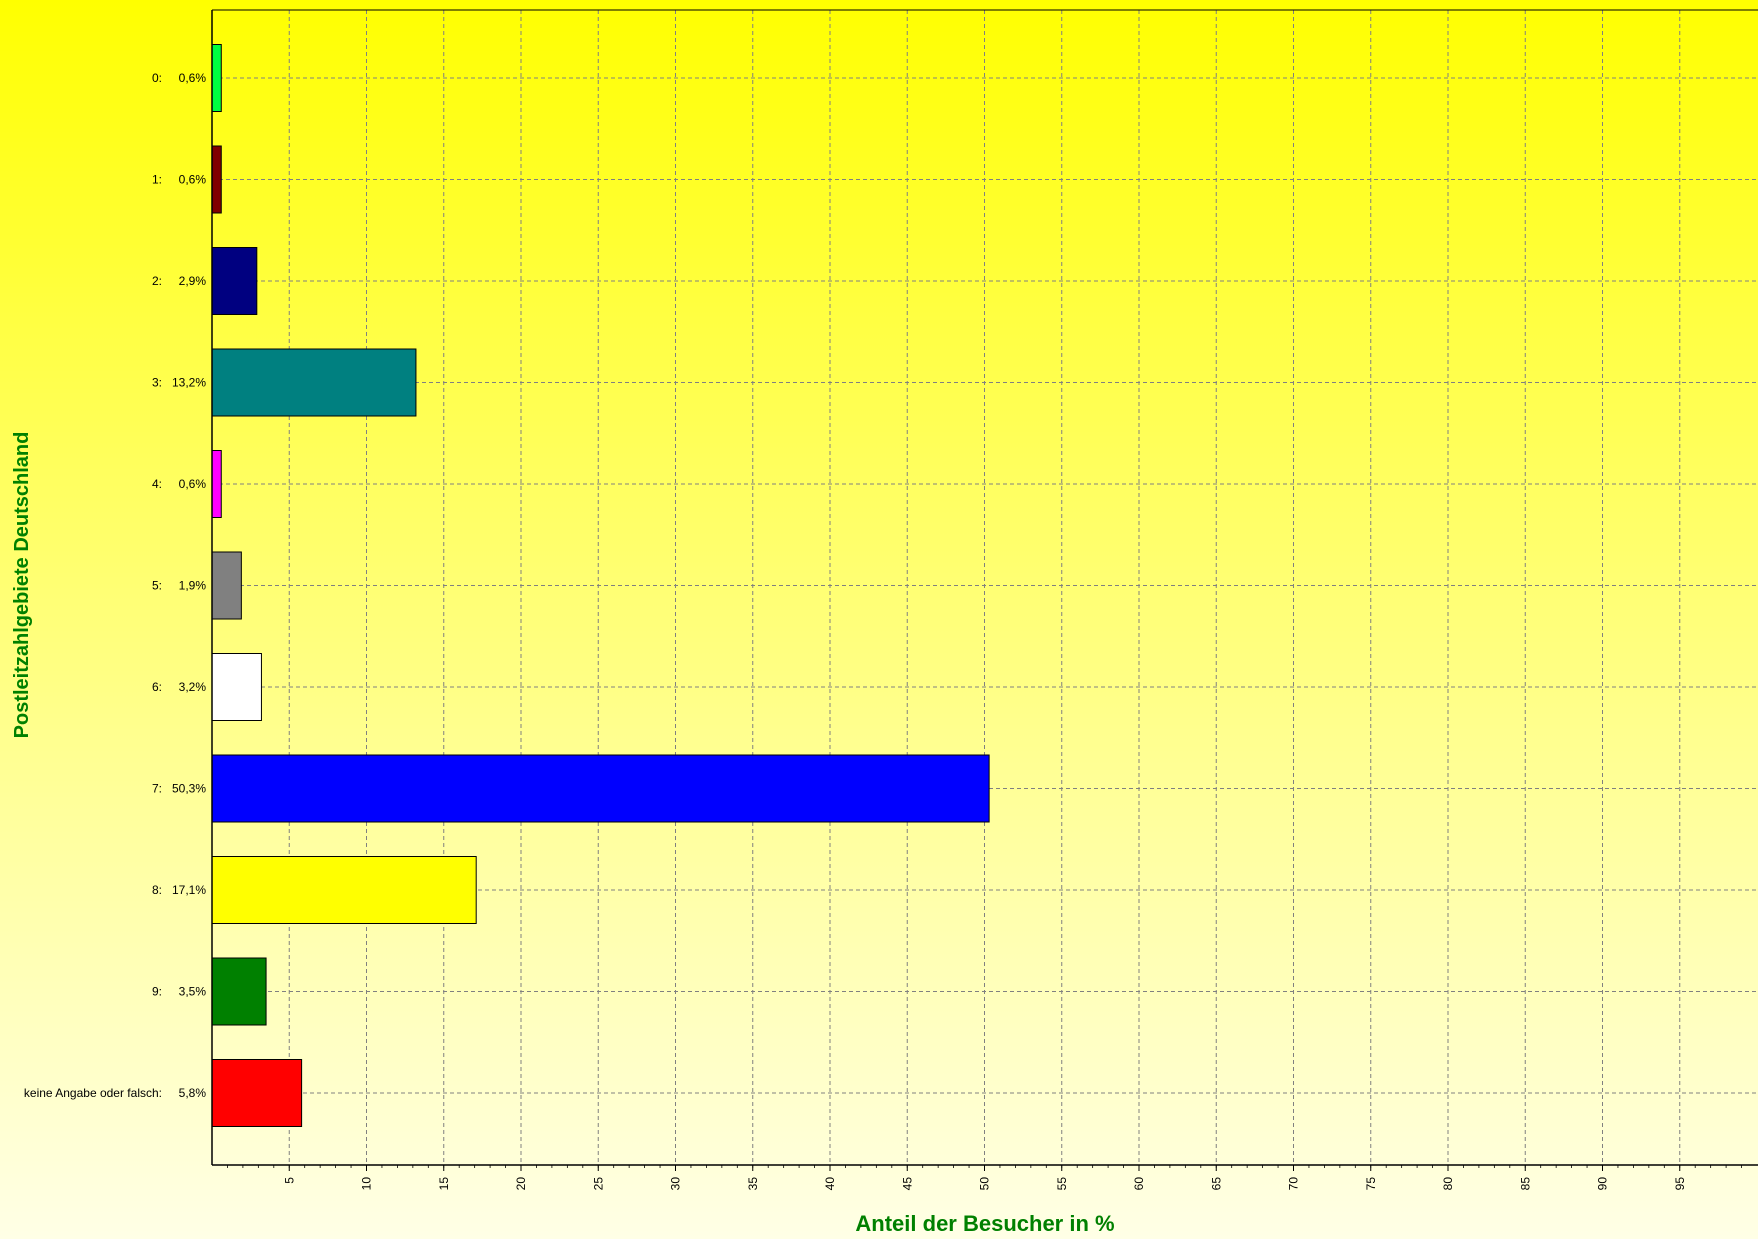 The width and height of the screenshot is (1758, 1239). Describe the element at coordinates (1680, 1184) in the screenshot. I see `x-tick-label: 95` at that location.